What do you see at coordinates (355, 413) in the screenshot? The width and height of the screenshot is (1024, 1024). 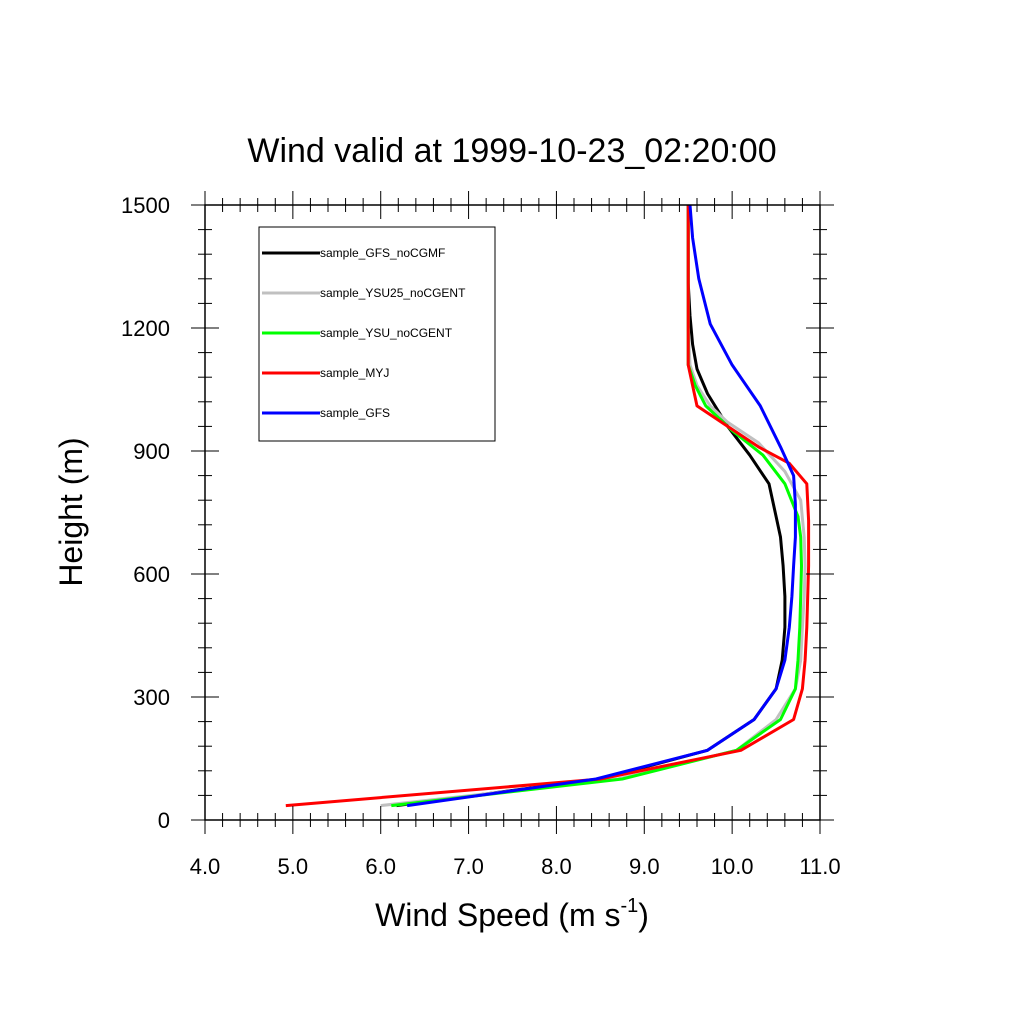 I see `legend-label: sample_GFS` at bounding box center [355, 413].